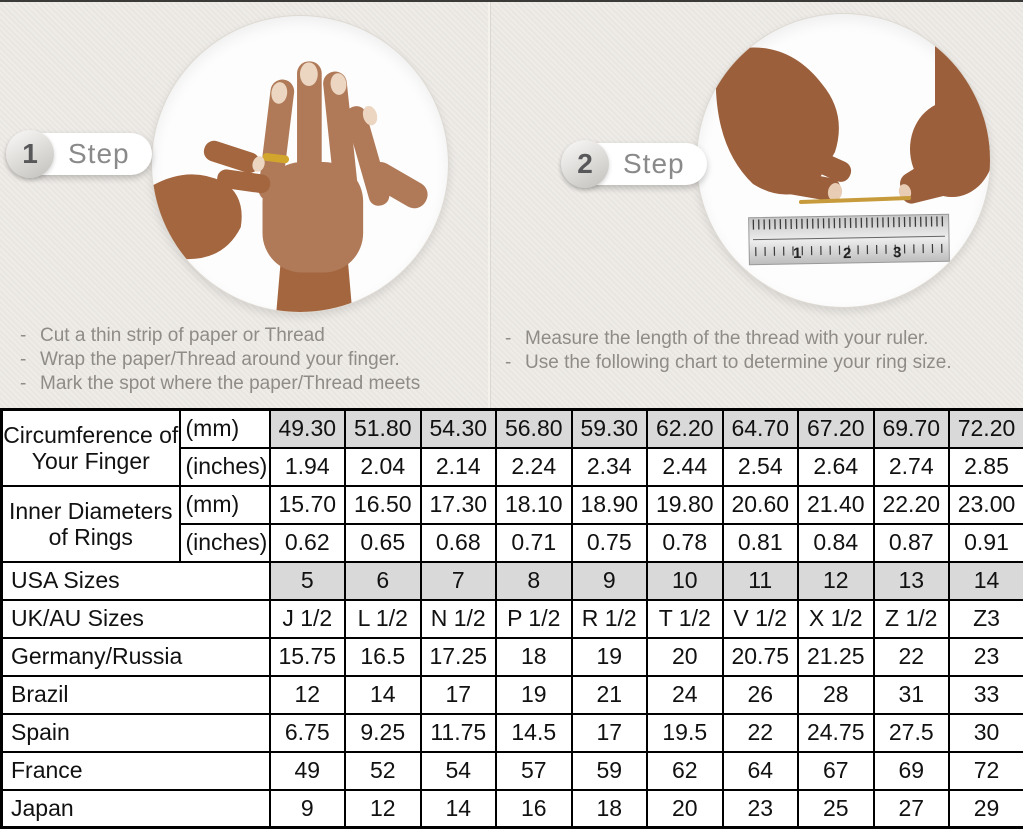 This screenshot has width=1023, height=829. Describe the element at coordinates (459, 467) in the screenshot. I see `size-value-cell: 2.14` at that location.